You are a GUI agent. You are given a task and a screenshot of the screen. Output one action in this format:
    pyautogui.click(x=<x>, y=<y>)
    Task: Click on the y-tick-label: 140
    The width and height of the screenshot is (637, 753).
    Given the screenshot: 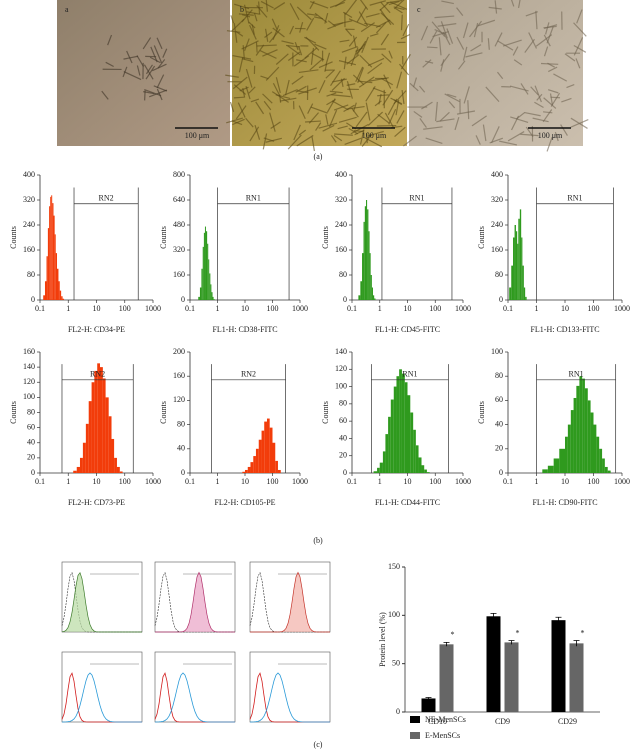 What is the action you would take?
    pyautogui.click(x=29, y=366)
    